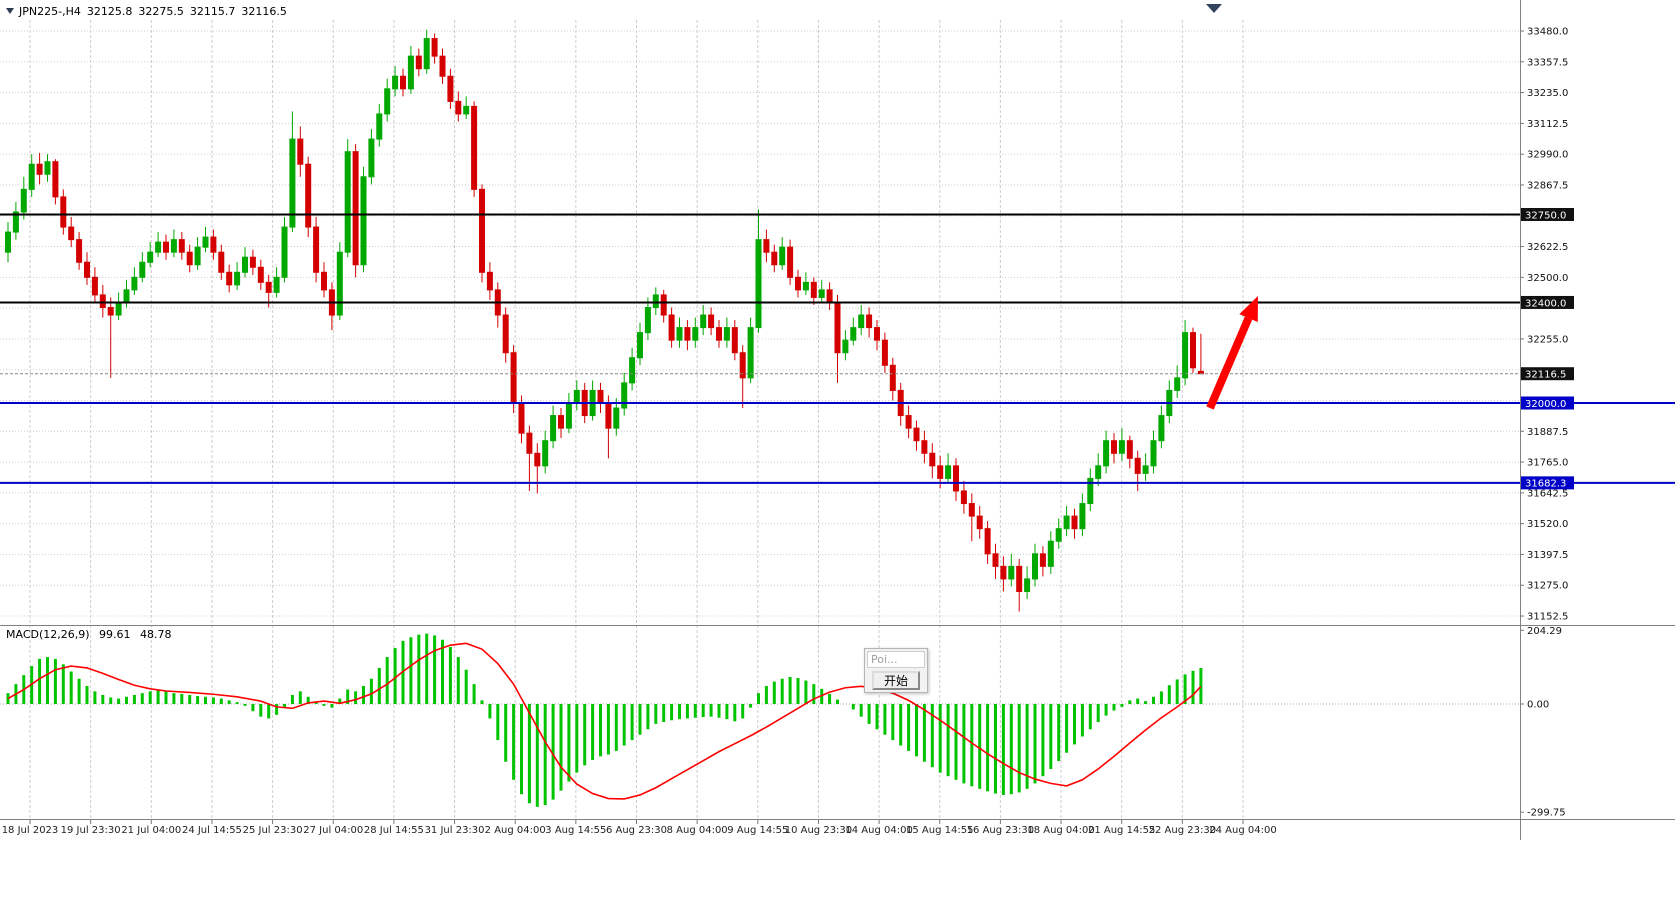 This screenshot has width=1675, height=900. I want to click on start-button: 开始, so click(896, 680).